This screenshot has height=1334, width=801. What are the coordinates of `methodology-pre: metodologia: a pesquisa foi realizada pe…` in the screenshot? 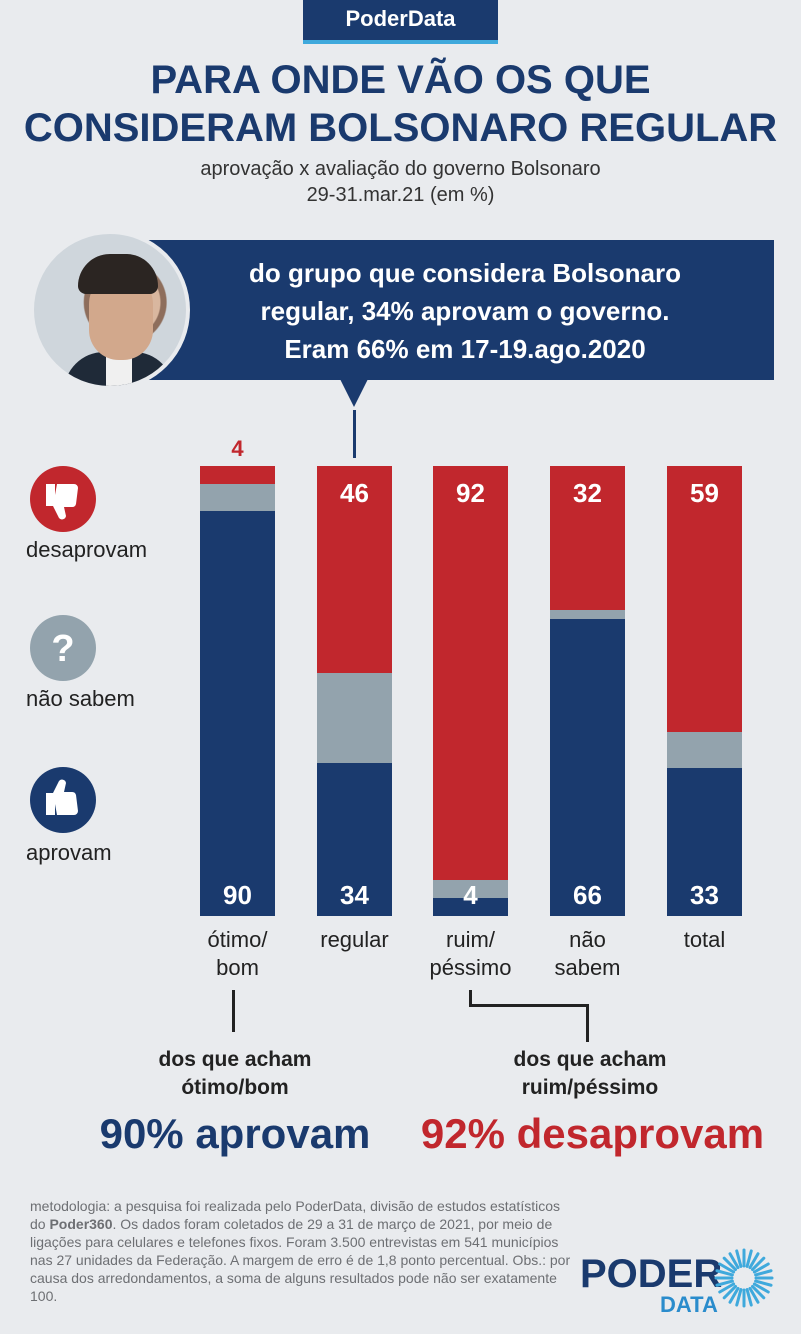 It's located at (295, 1215).